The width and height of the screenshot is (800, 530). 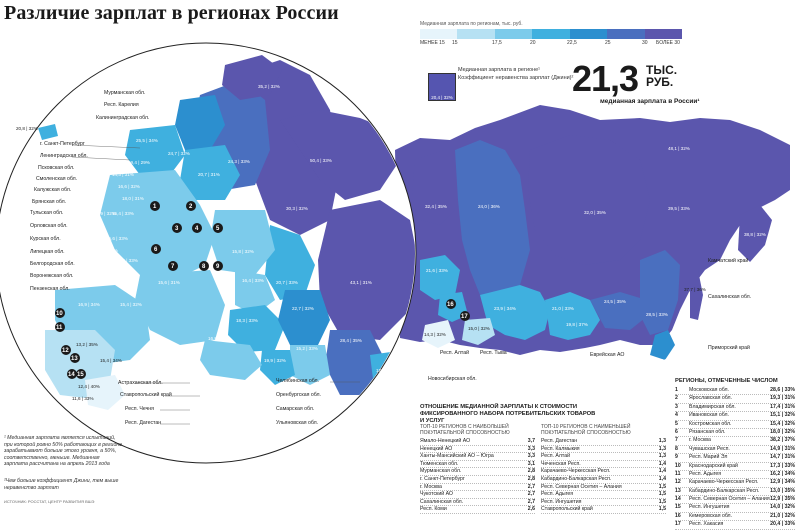 What do you see at coordinates (735, 433) in the screenshot?
I see `table-row: 6 Рязанская обл. 18,0 | 32%` at bounding box center [735, 433].